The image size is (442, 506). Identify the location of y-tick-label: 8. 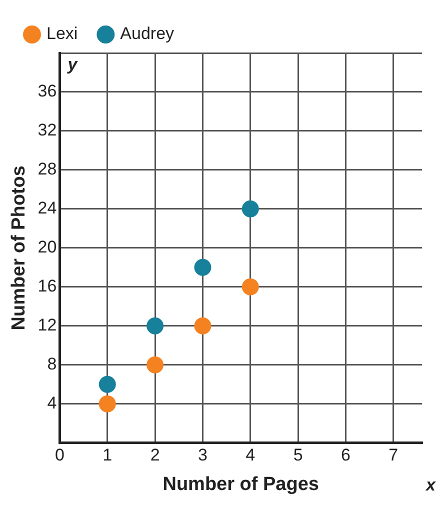
(52, 364).